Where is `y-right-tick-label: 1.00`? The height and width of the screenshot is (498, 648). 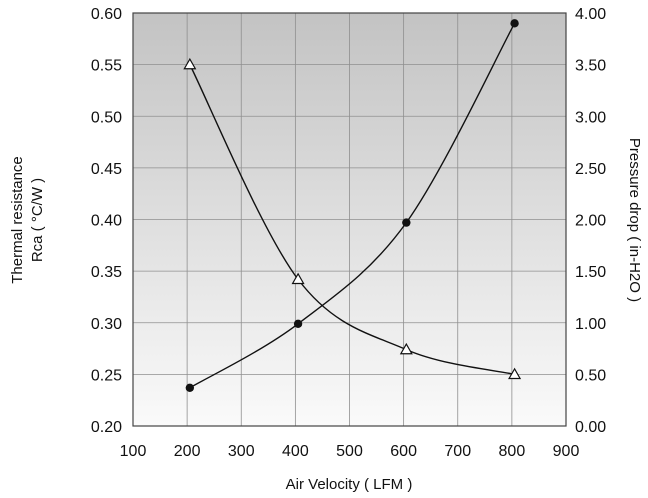
y-right-tick-label: 1.00 is located at coordinates (590, 324).